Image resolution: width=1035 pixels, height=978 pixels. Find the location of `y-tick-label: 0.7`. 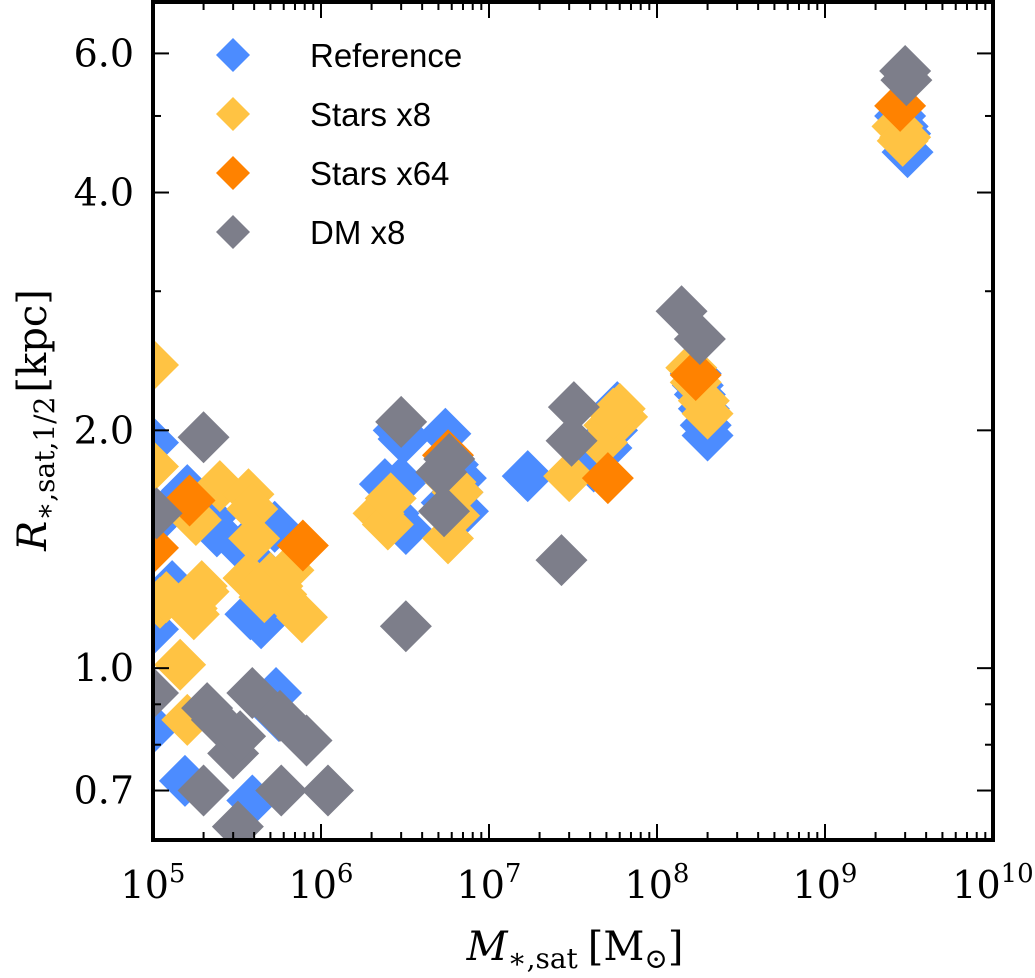

y-tick-label: 0.7 is located at coordinates (104, 791).